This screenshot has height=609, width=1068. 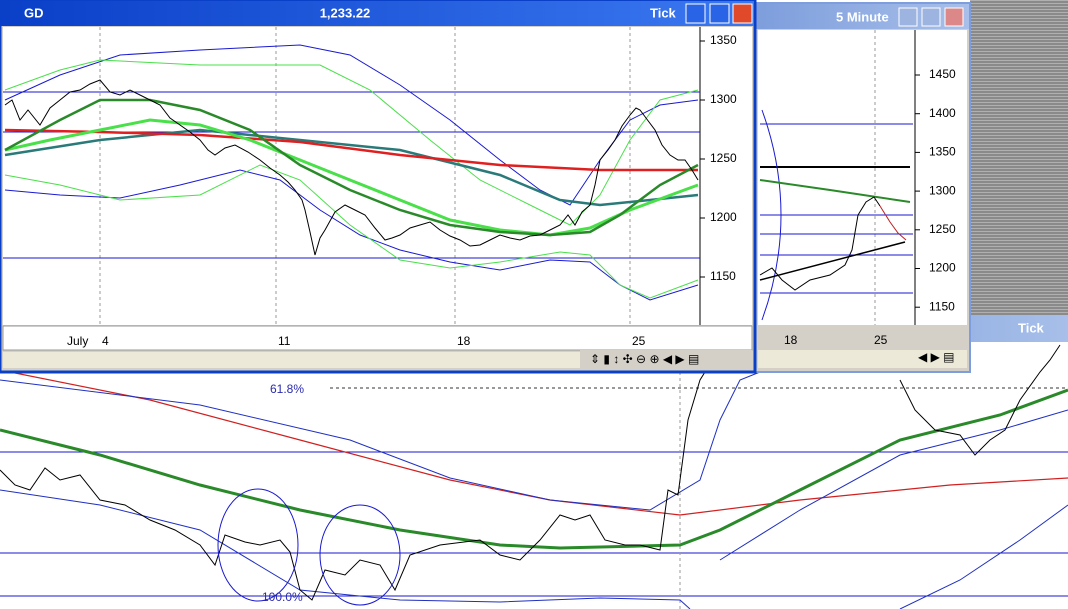 I want to click on toolbar-icons: ◀ ▶ ▤, so click(x=936, y=357).